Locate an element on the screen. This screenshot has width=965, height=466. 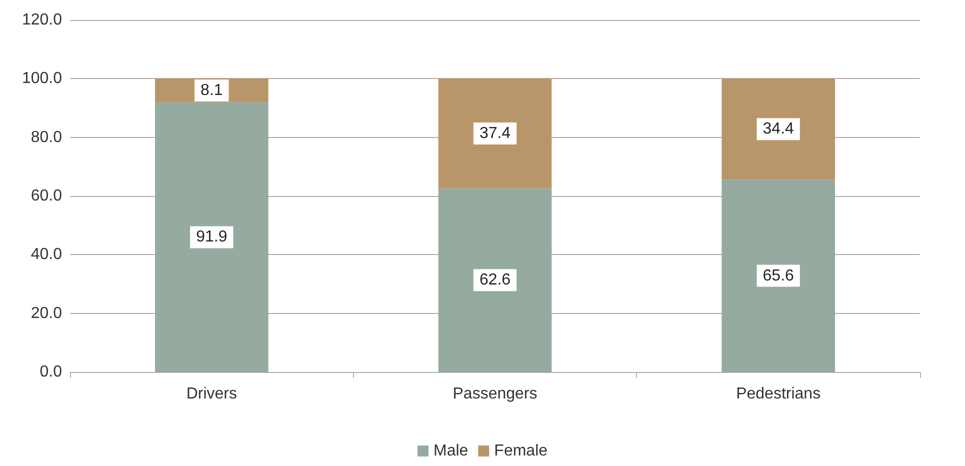
data-label: 62.6 is located at coordinates (495, 280).